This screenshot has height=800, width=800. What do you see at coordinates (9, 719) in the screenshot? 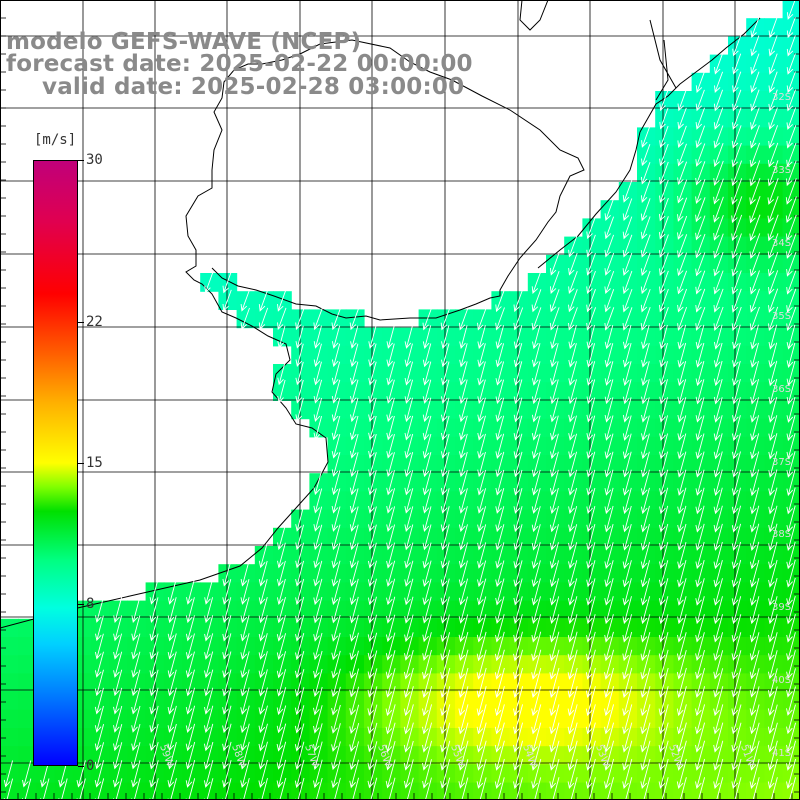
I see `wind-cell` at bounding box center [9, 719].